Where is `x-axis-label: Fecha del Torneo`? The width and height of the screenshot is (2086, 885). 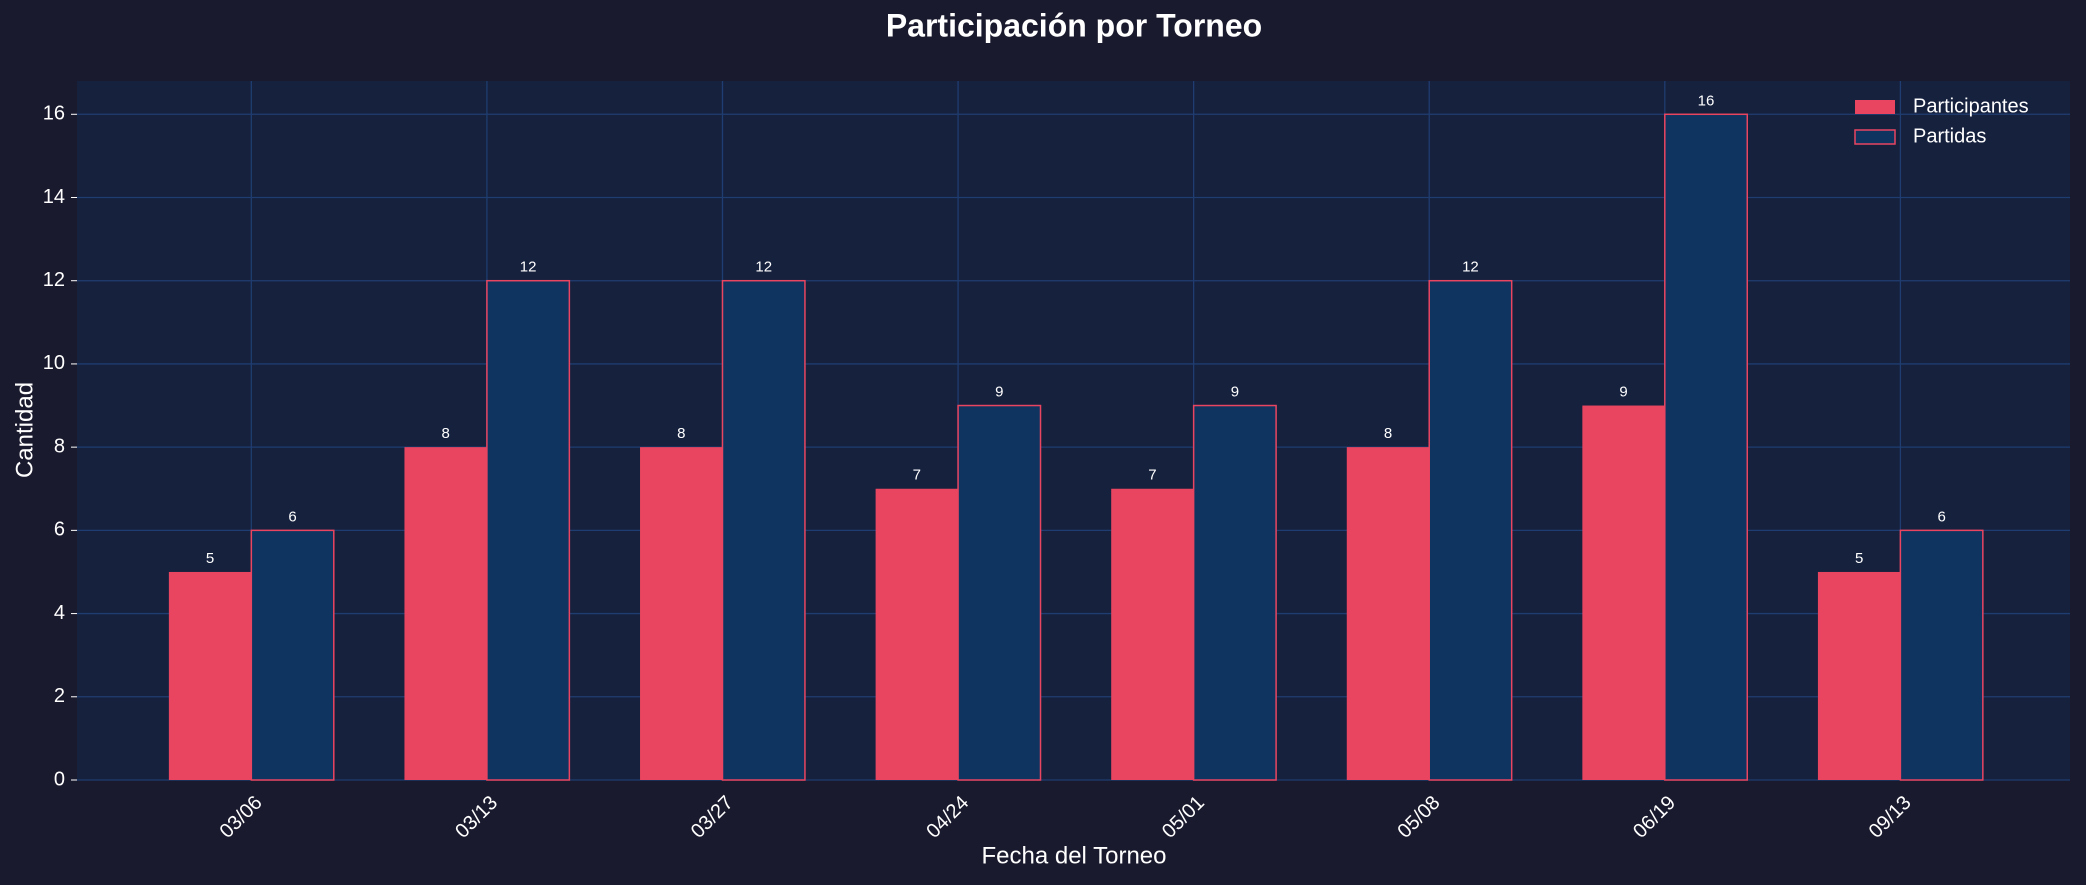
x-axis-label: Fecha del Torneo is located at coordinates (1073, 855).